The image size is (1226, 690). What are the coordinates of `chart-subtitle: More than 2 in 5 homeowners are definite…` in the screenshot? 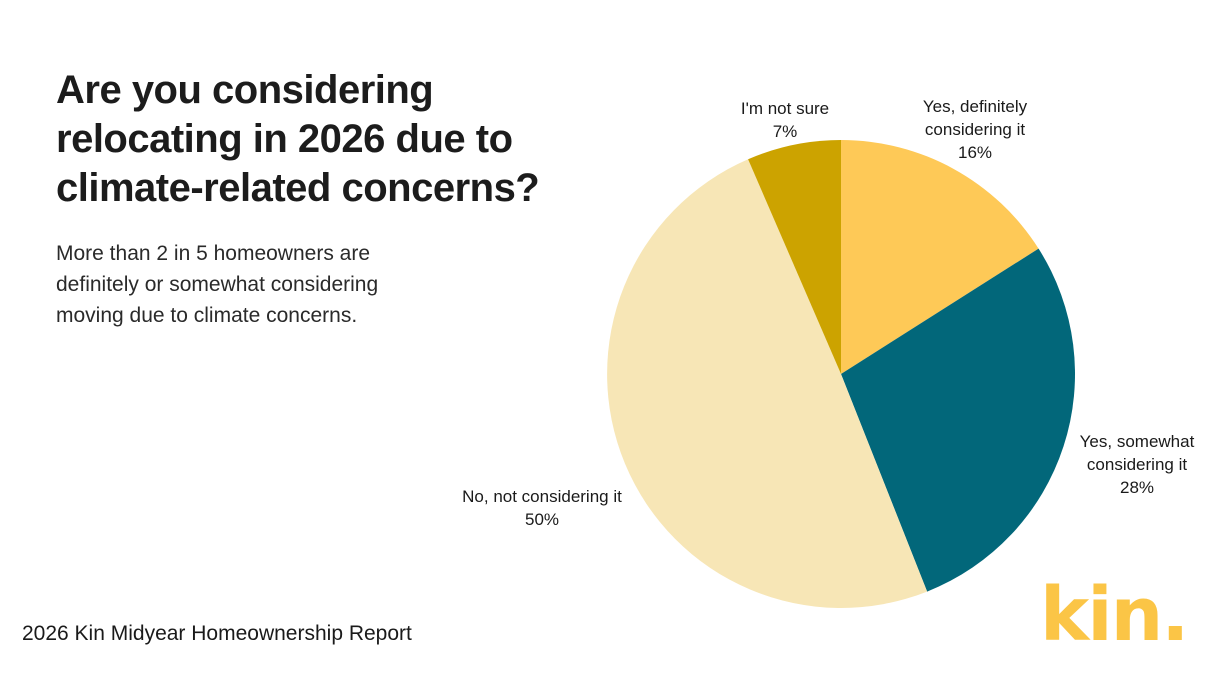 It's located at (217, 284).